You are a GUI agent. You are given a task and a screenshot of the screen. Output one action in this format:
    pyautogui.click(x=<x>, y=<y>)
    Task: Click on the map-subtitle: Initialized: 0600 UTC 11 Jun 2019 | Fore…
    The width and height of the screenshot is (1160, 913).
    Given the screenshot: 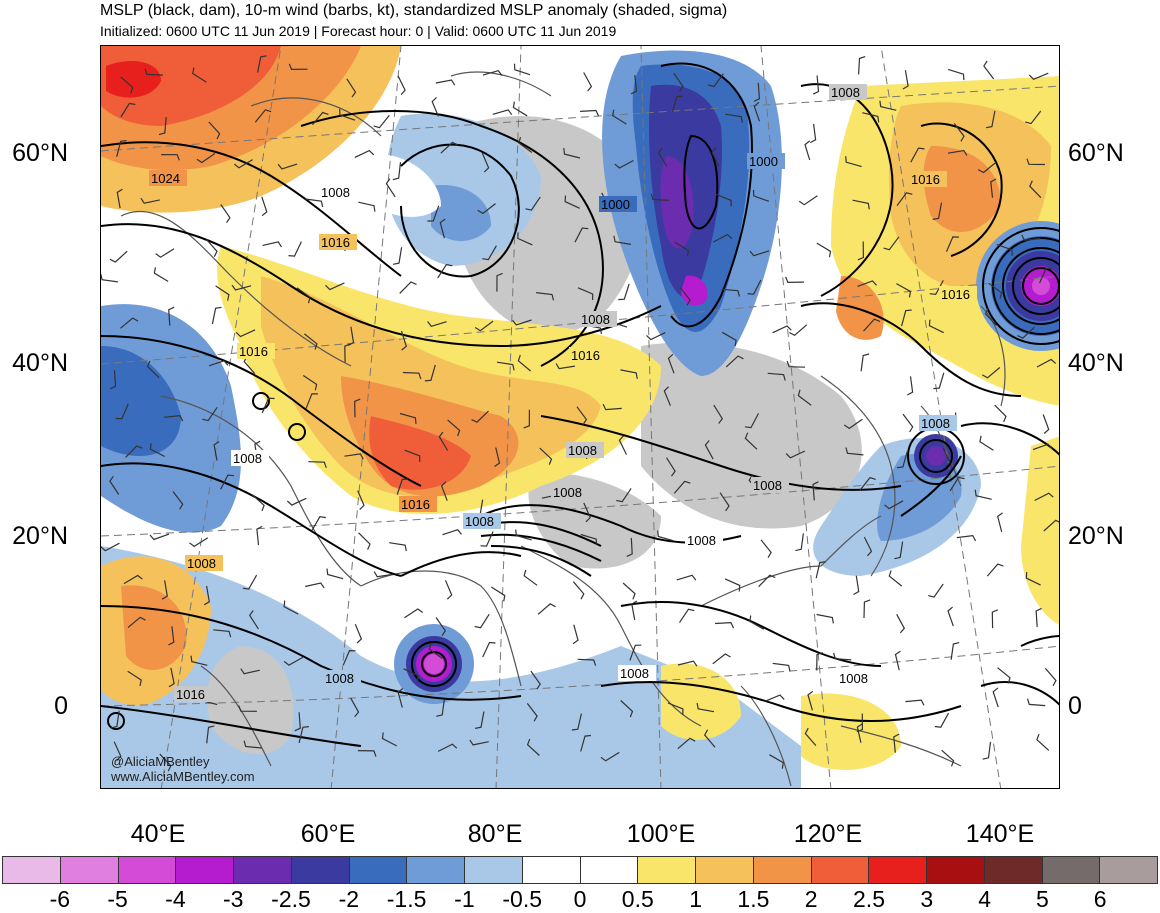 What is the action you would take?
    pyautogui.click(x=358, y=31)
    